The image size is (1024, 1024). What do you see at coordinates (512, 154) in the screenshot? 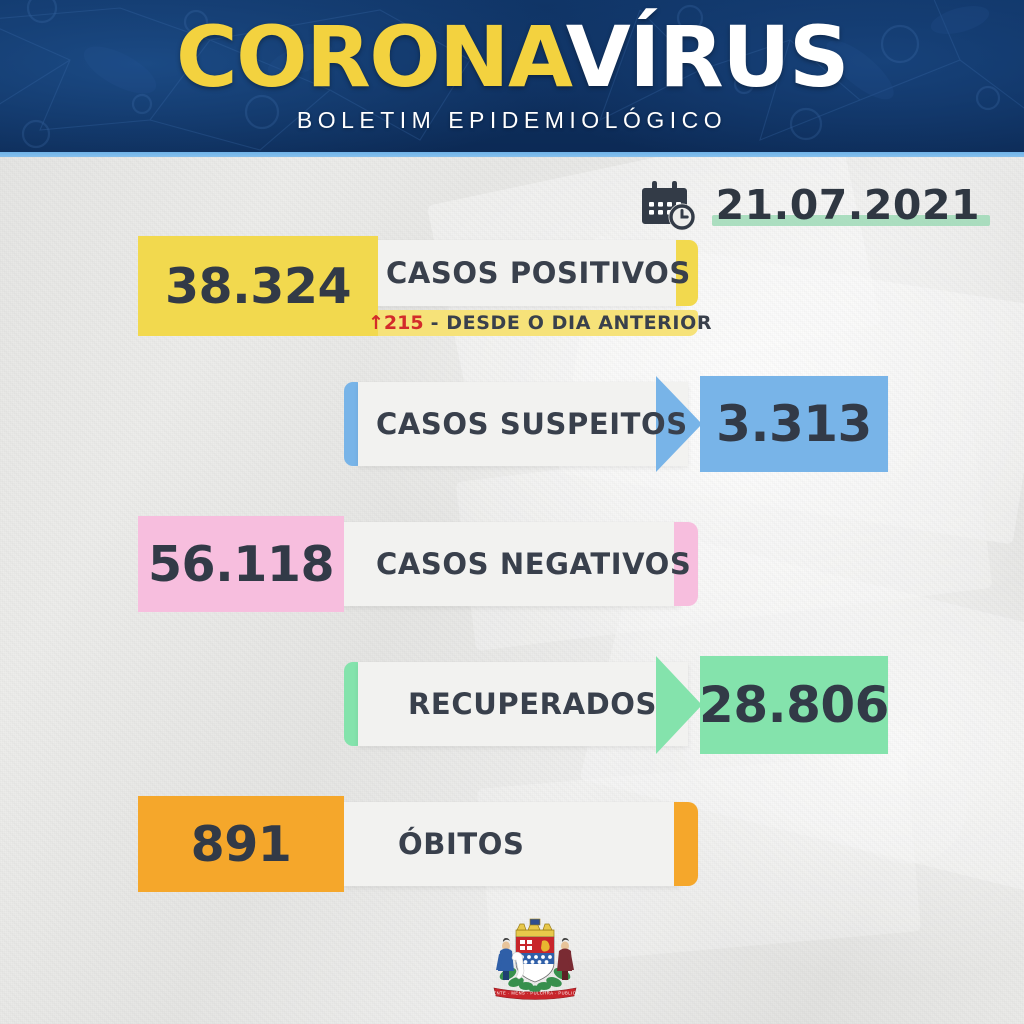
I see `header-accent-strip` at bounding box center [512, 154].